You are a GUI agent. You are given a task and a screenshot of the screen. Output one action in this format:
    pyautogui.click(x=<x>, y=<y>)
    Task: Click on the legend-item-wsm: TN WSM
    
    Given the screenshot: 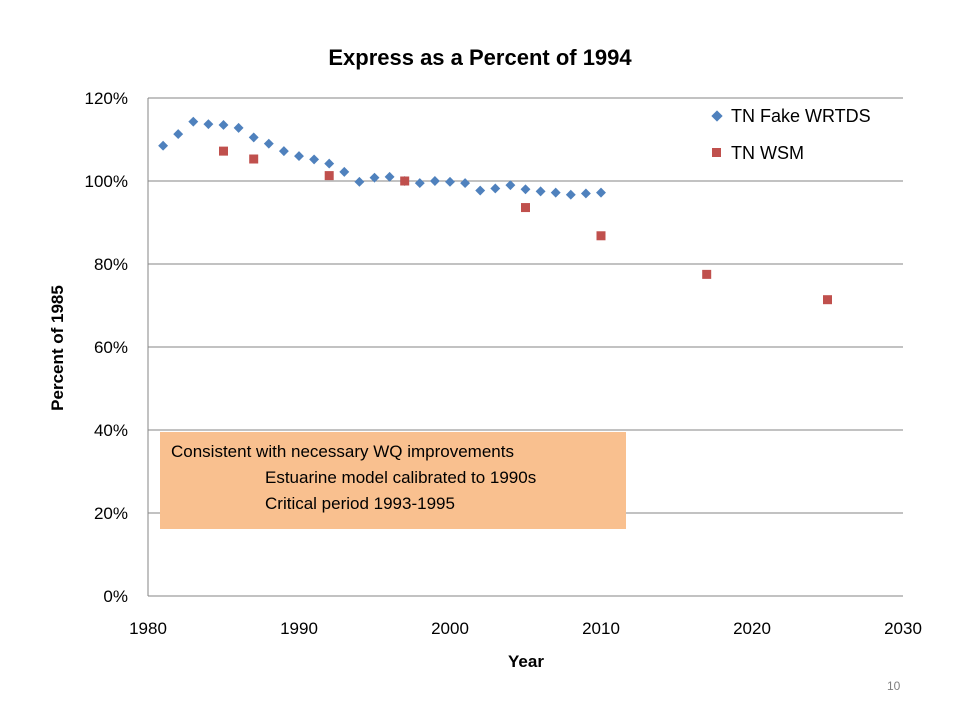 What is the action you would take?
    pyautogui.click(x=758, y=153)
    